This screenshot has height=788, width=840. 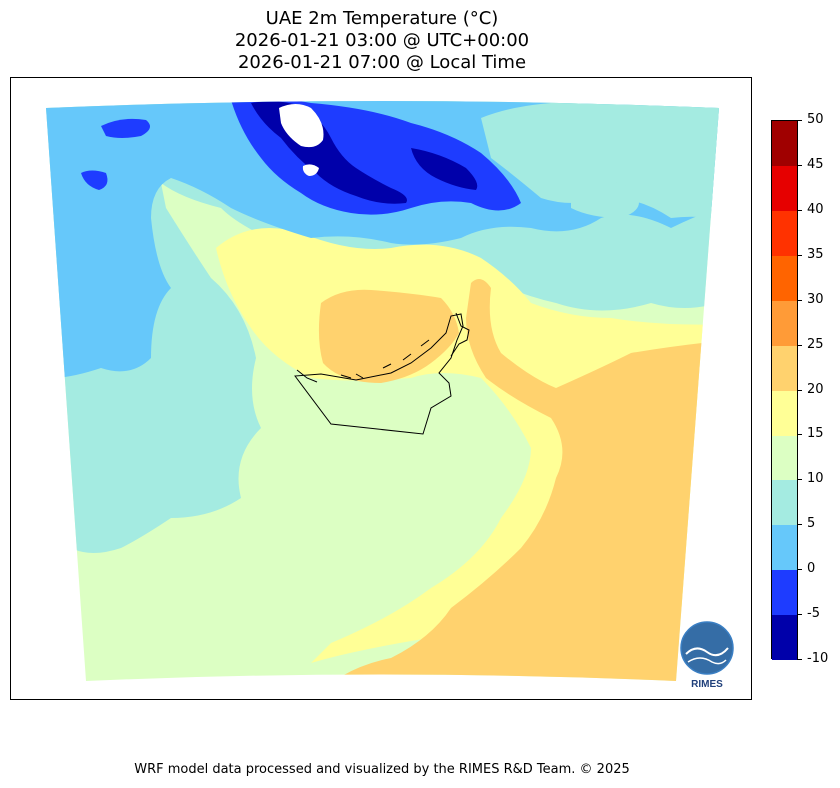 I want to click on zone-snow-cap, so click(x=301, y=126).